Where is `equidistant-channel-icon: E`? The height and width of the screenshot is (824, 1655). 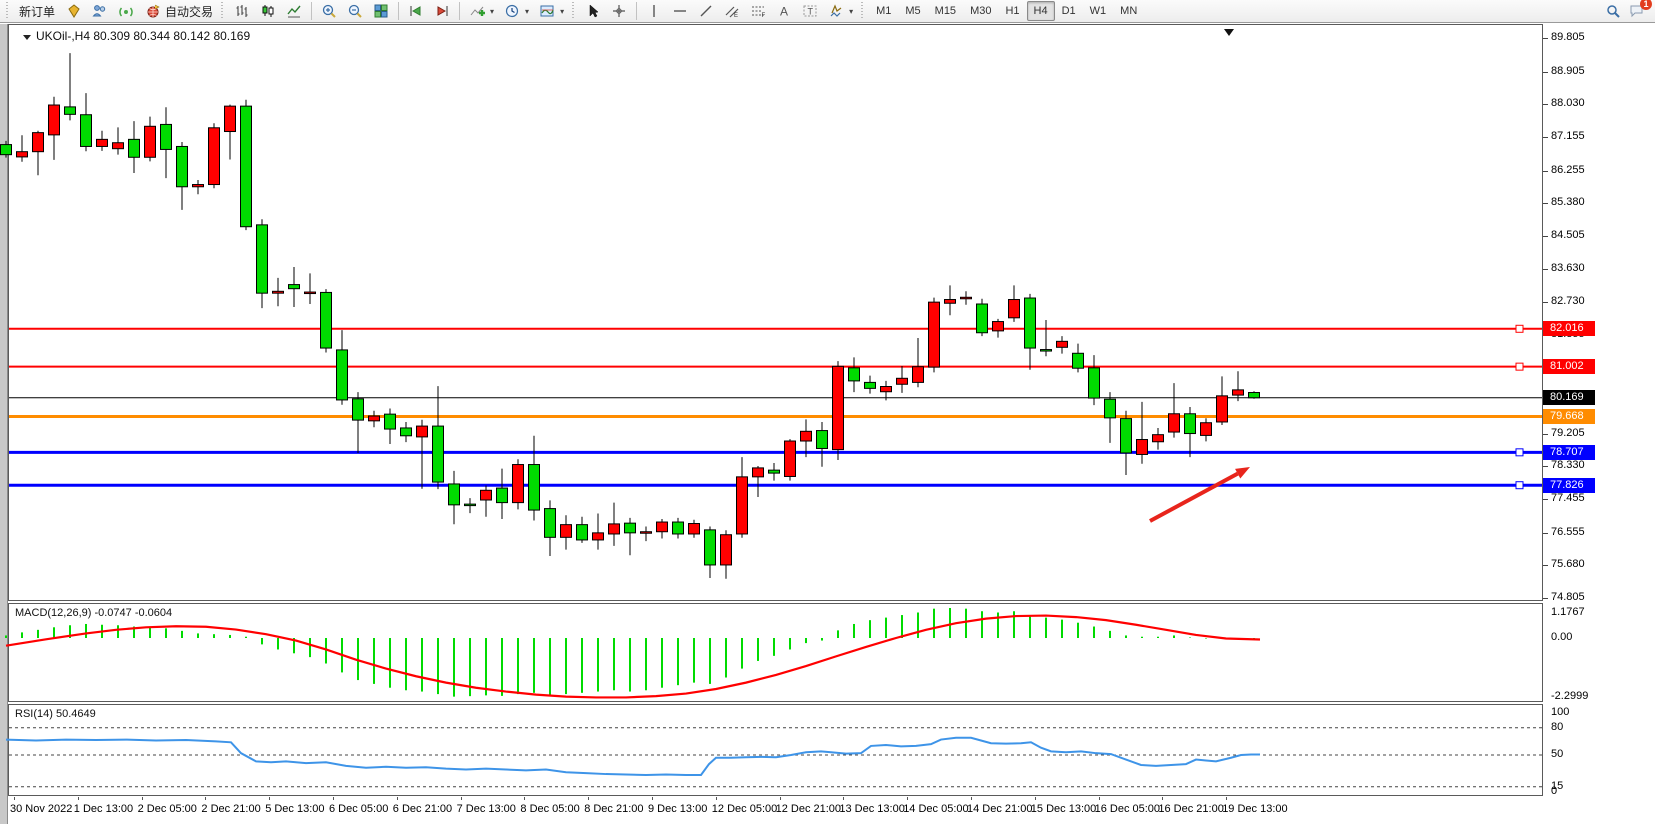
equidistant-channel-icon: E is located at coordinates (732, 12).